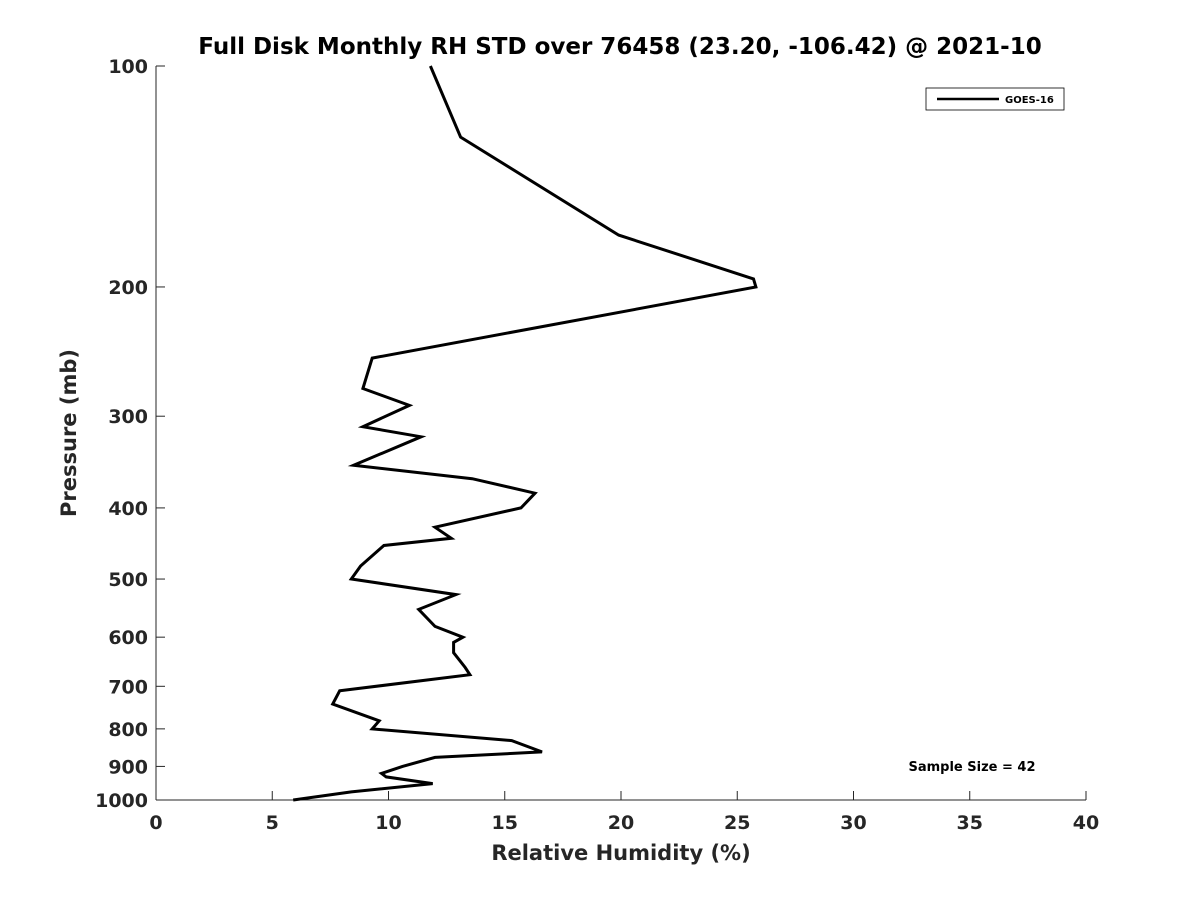  Describe the element at coordinates (388, 823) in the screenshot. I see `x-tick-label: 10` at that location.